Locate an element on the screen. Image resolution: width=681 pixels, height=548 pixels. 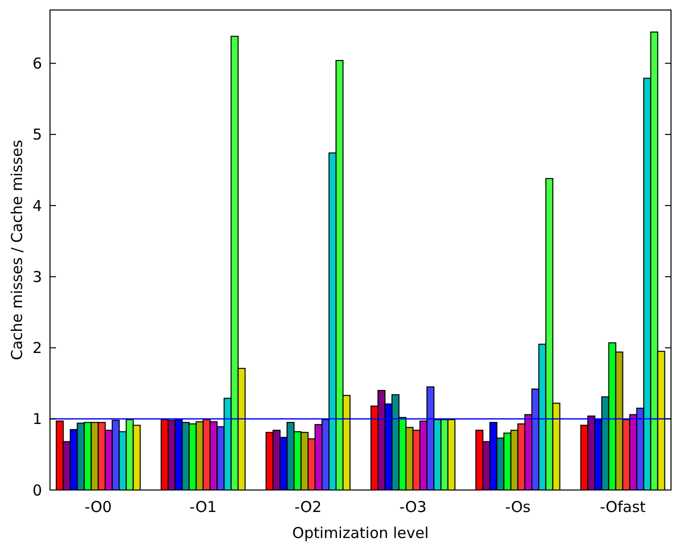
y-tick-label: 6 is located at coordinates (37, 63).